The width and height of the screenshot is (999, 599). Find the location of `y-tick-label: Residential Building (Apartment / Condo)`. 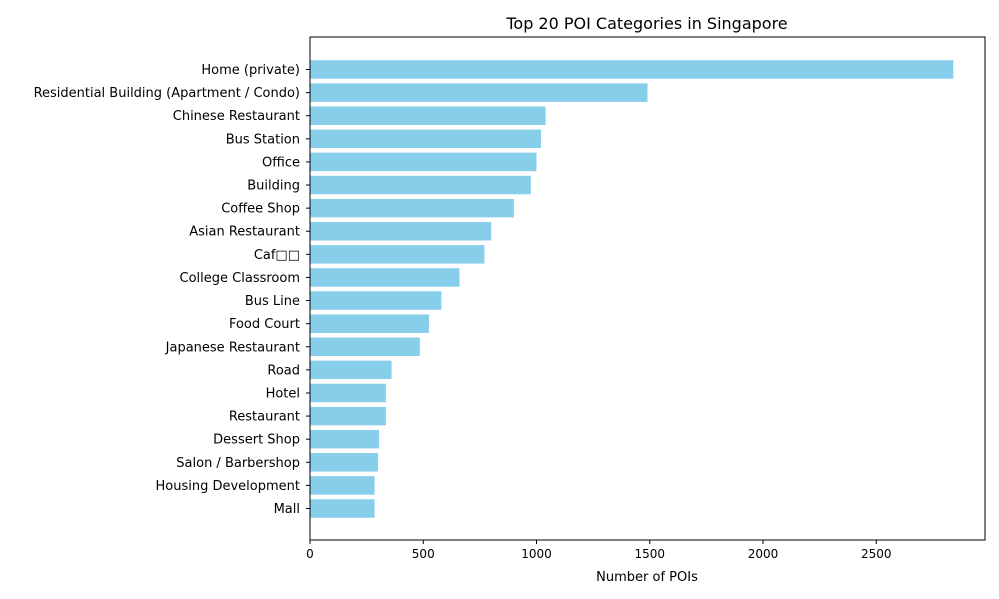

y-tick-label: Residential Building (Apartment / Condo) is located at coordinates (167, 93).